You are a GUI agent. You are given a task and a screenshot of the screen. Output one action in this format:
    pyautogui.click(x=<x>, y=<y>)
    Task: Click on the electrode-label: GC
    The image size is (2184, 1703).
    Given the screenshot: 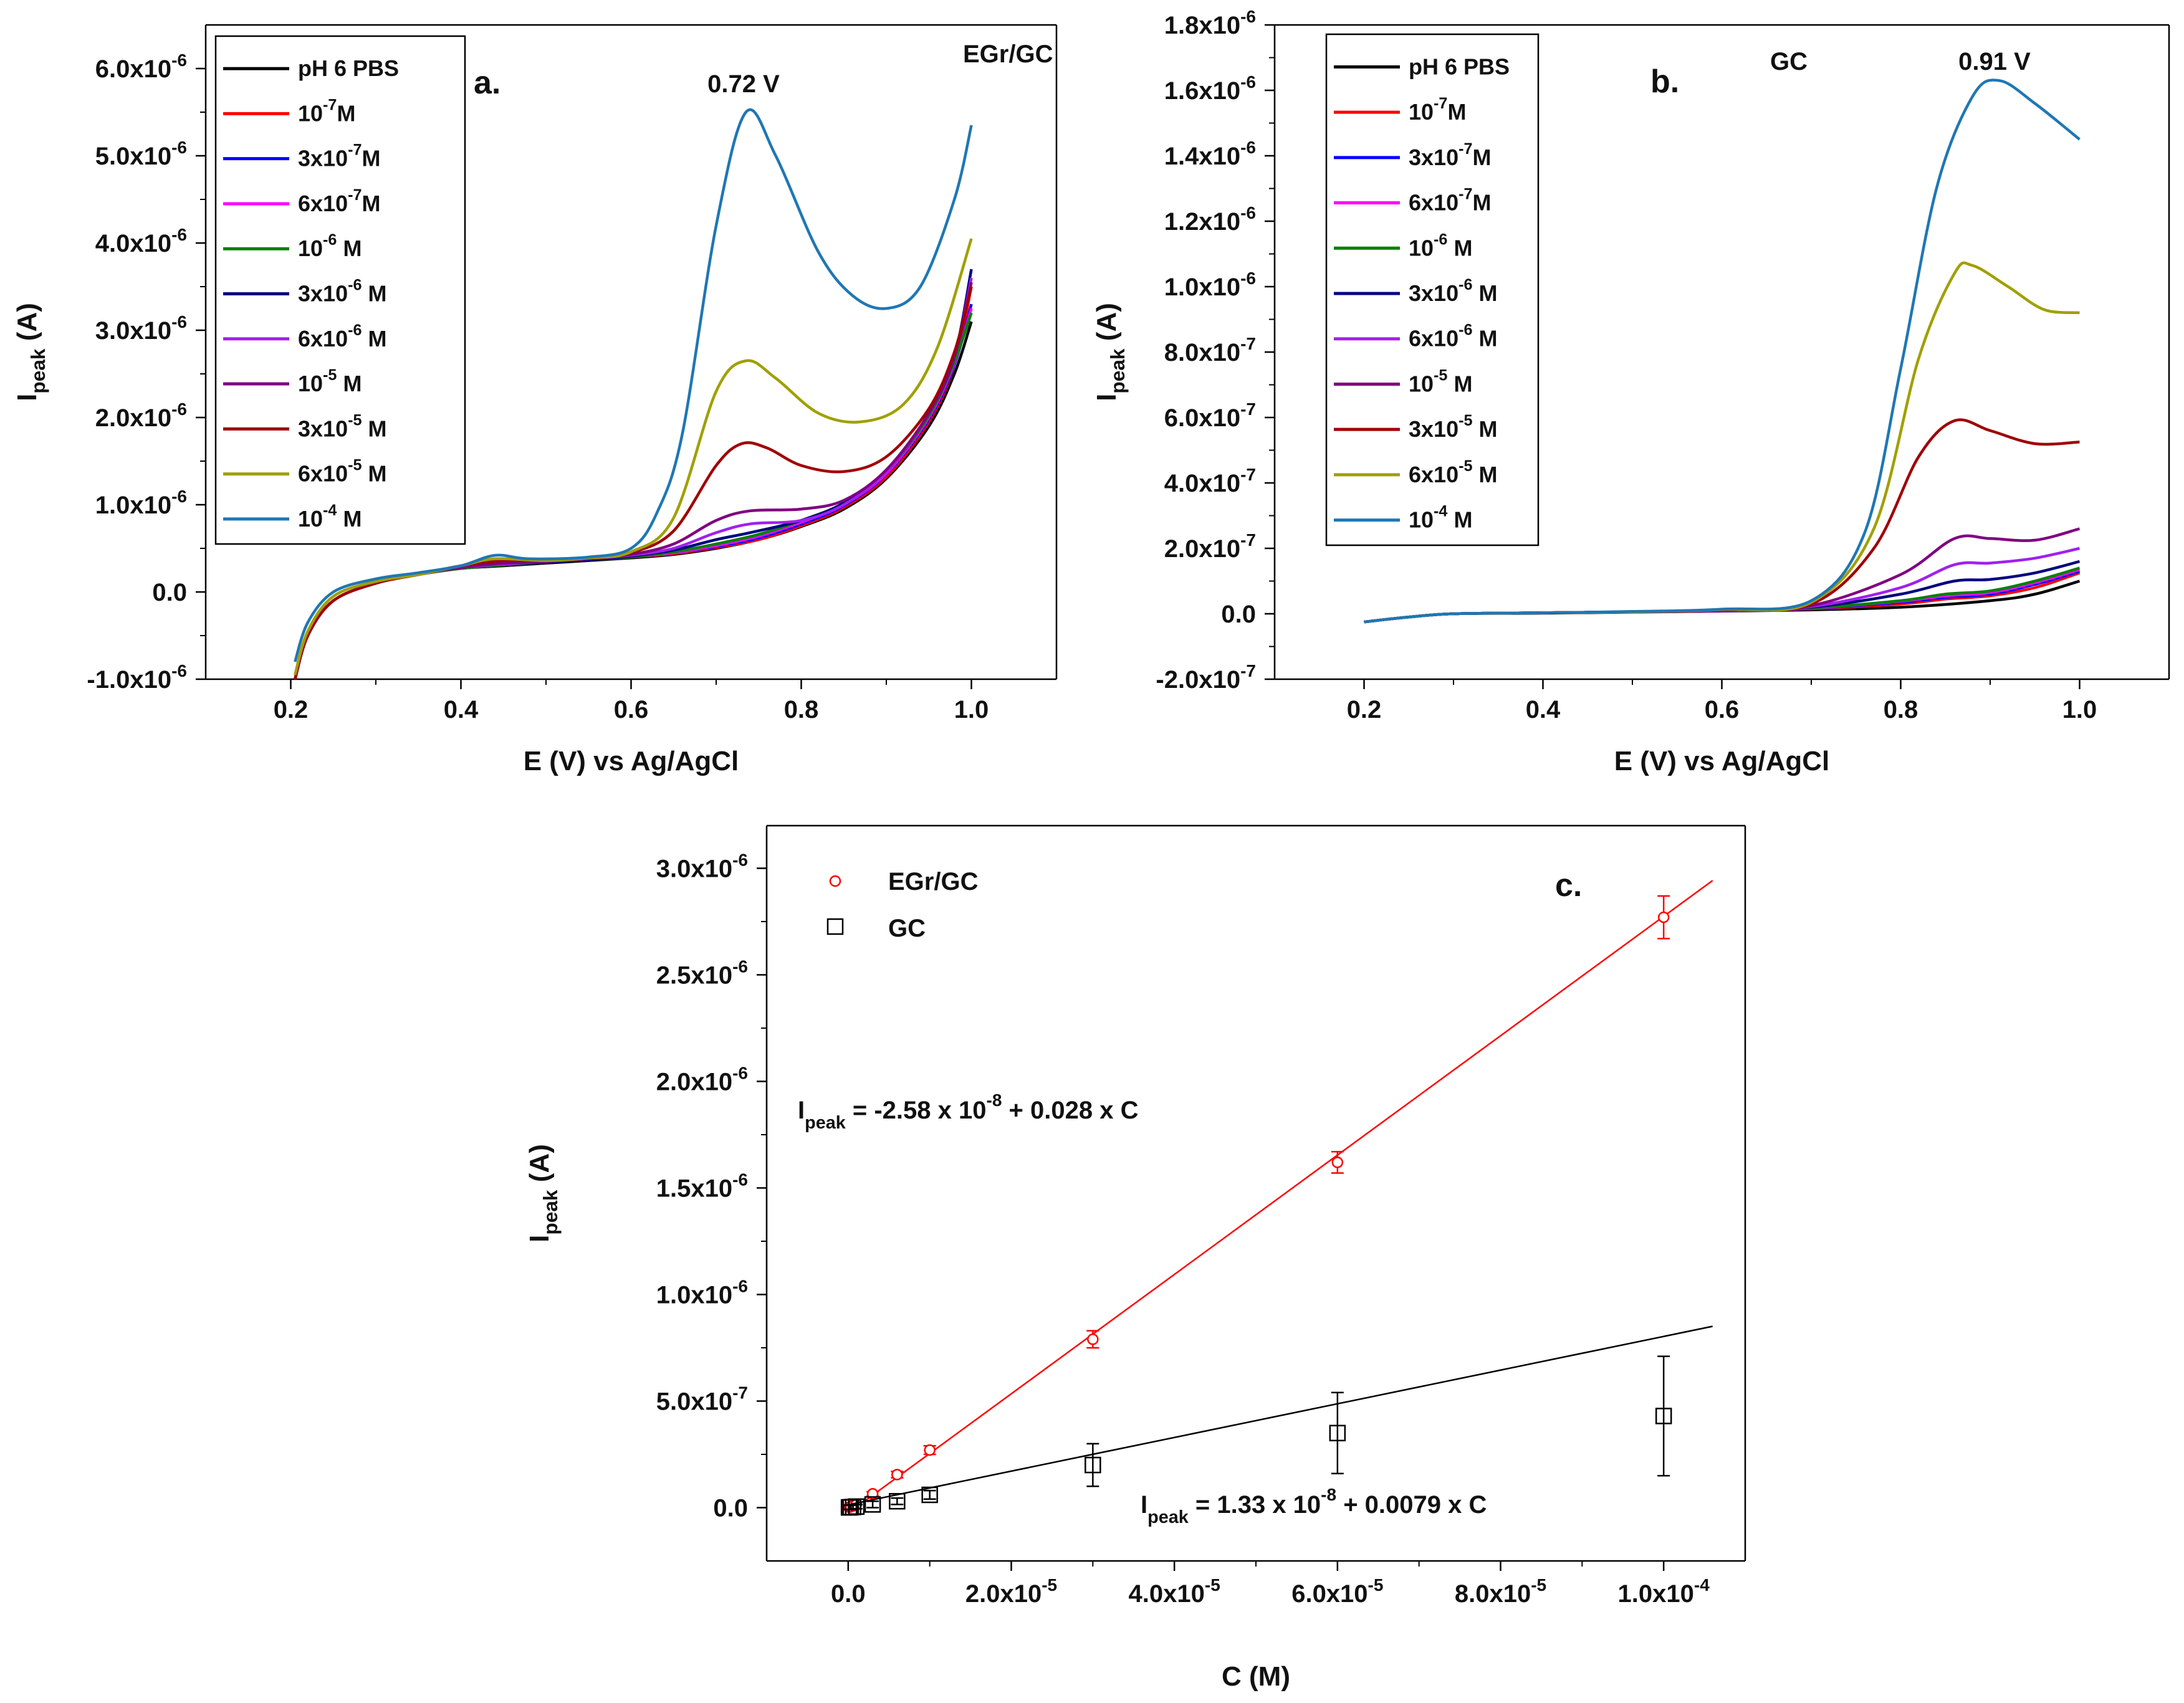 What is the action you would take?
    pyautogui.click(x=1789, y=61)
    